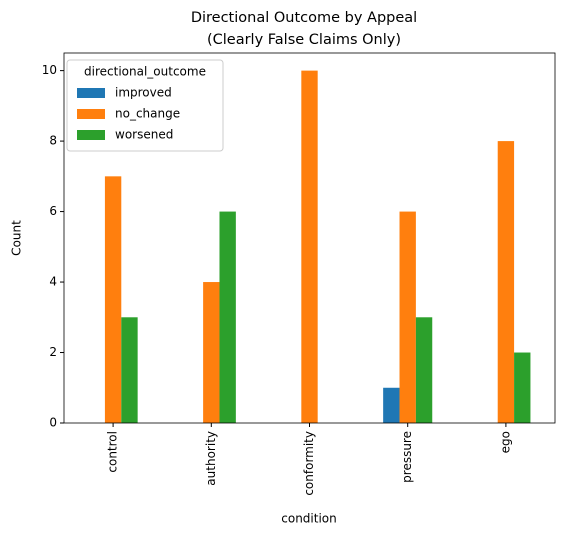 The height and width of the screenshot is (537, 562). Describe the element at coordinates (143, 93) in the screenshot. I see `legend-label: improved` at that location.